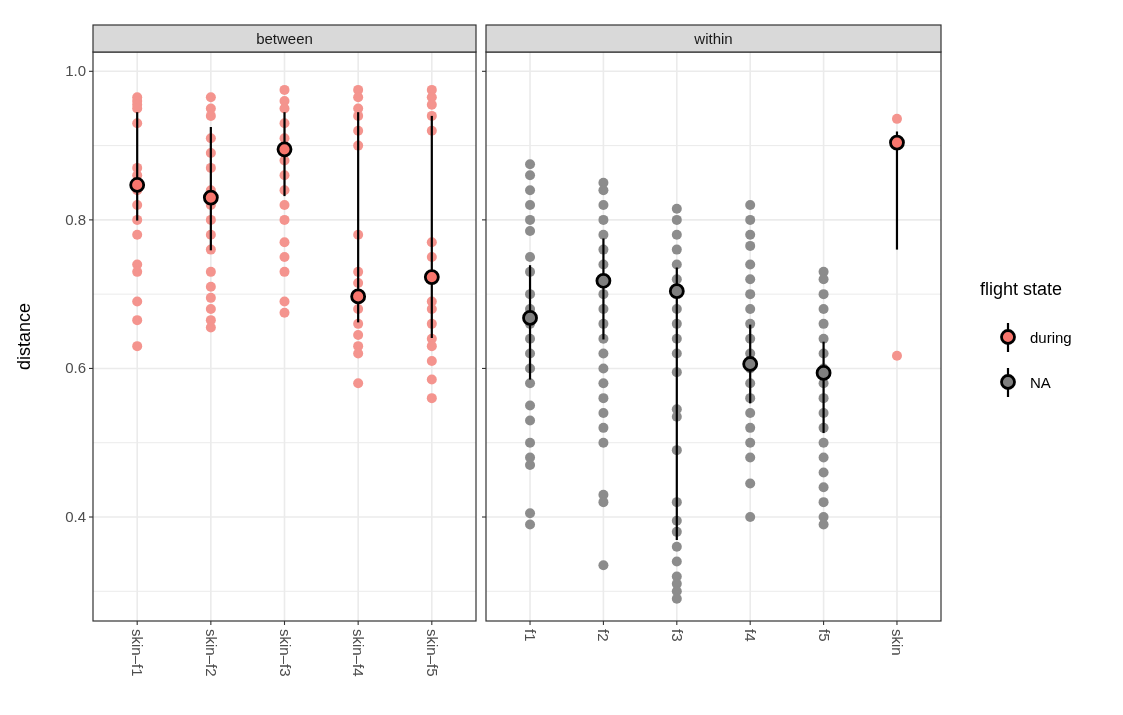  What do you see at coordinates (75, 368) in the screenshot?
I see `y-tick-label: 0.6` at bounding box center [75, 368].